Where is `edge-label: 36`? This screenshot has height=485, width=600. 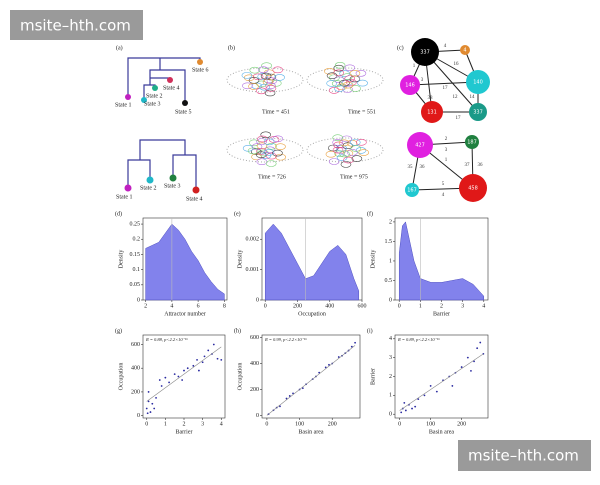 edge-label: 36 is located at coordinates (481, 165).